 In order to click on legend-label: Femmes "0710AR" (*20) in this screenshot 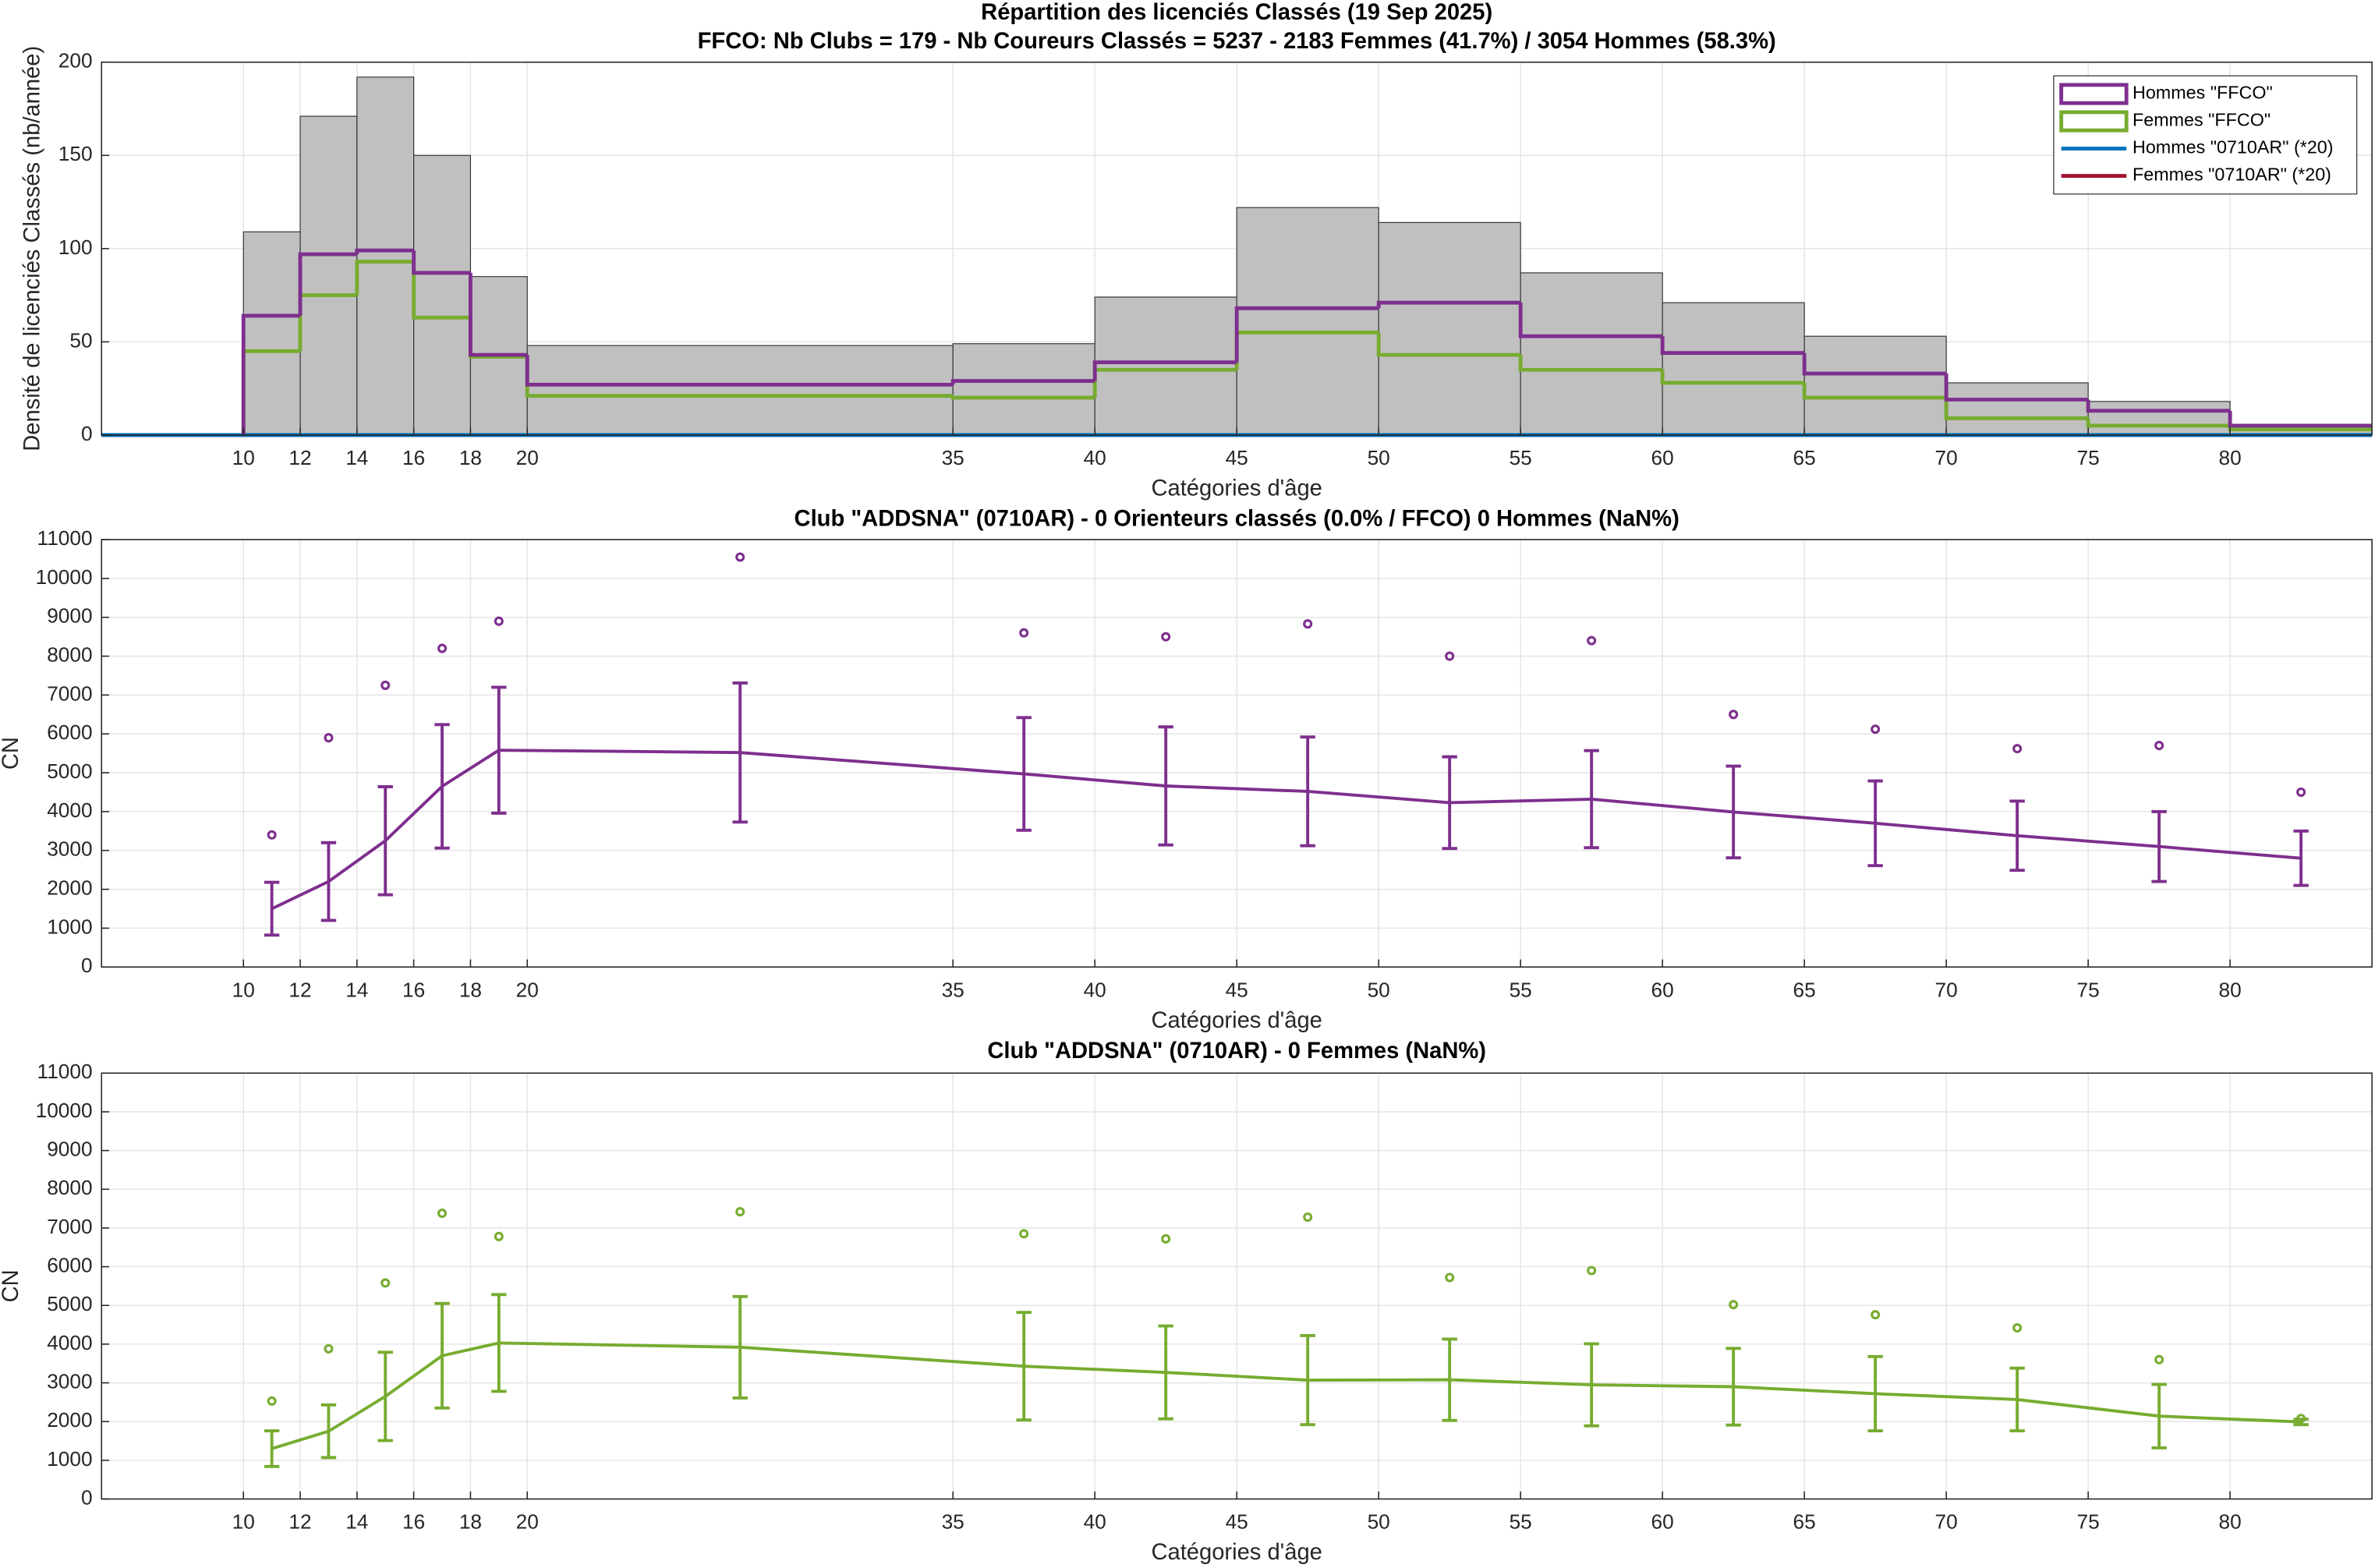, I will do `click(2232, 175)`.